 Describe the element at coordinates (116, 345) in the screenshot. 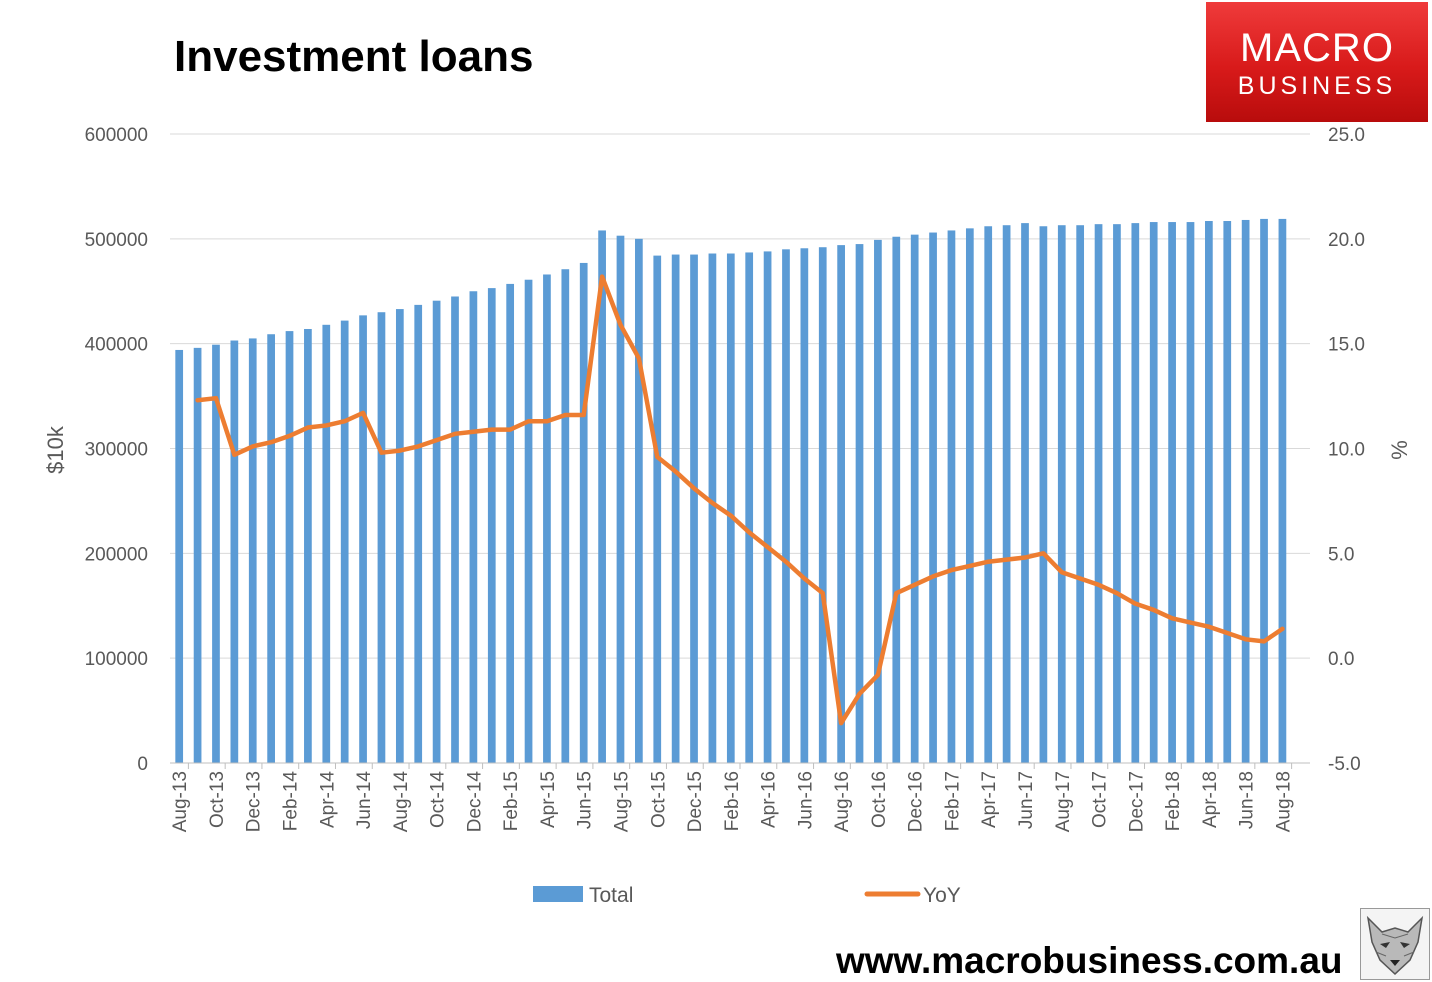

I see `y-tick-label: 400000` at that location.